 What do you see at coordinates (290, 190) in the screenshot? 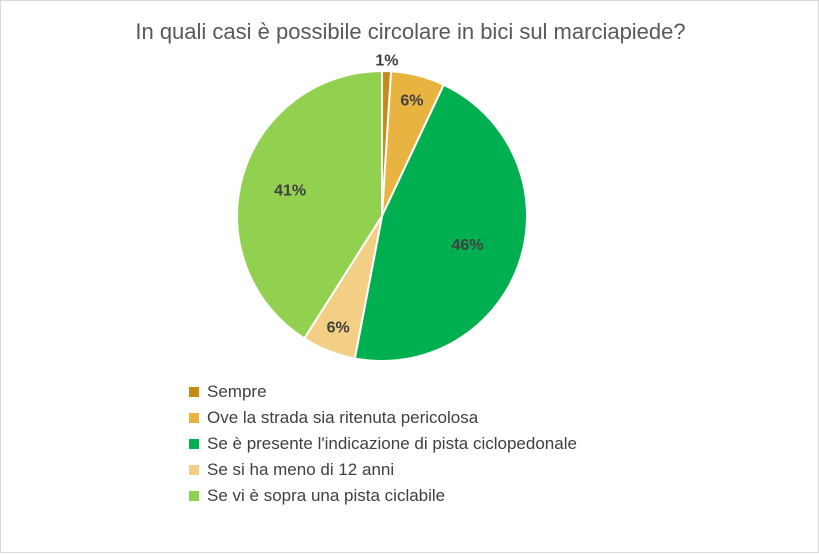
I see `data-label-4: 41%` at bounding box center [290, 190].